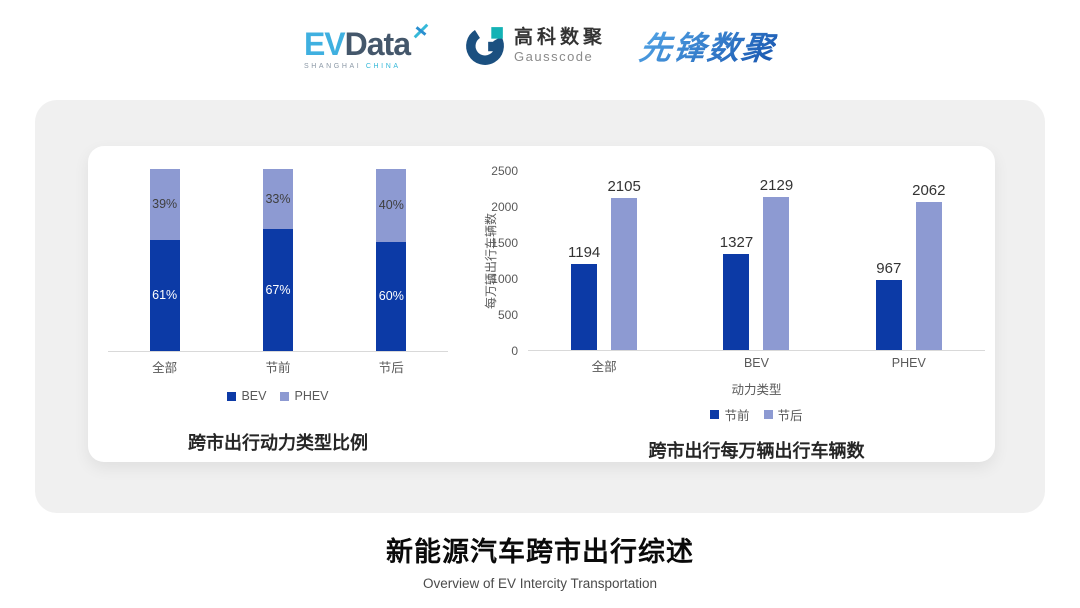  I want to click on stacked-bar-column: 33% 67%, so click(277, 260).